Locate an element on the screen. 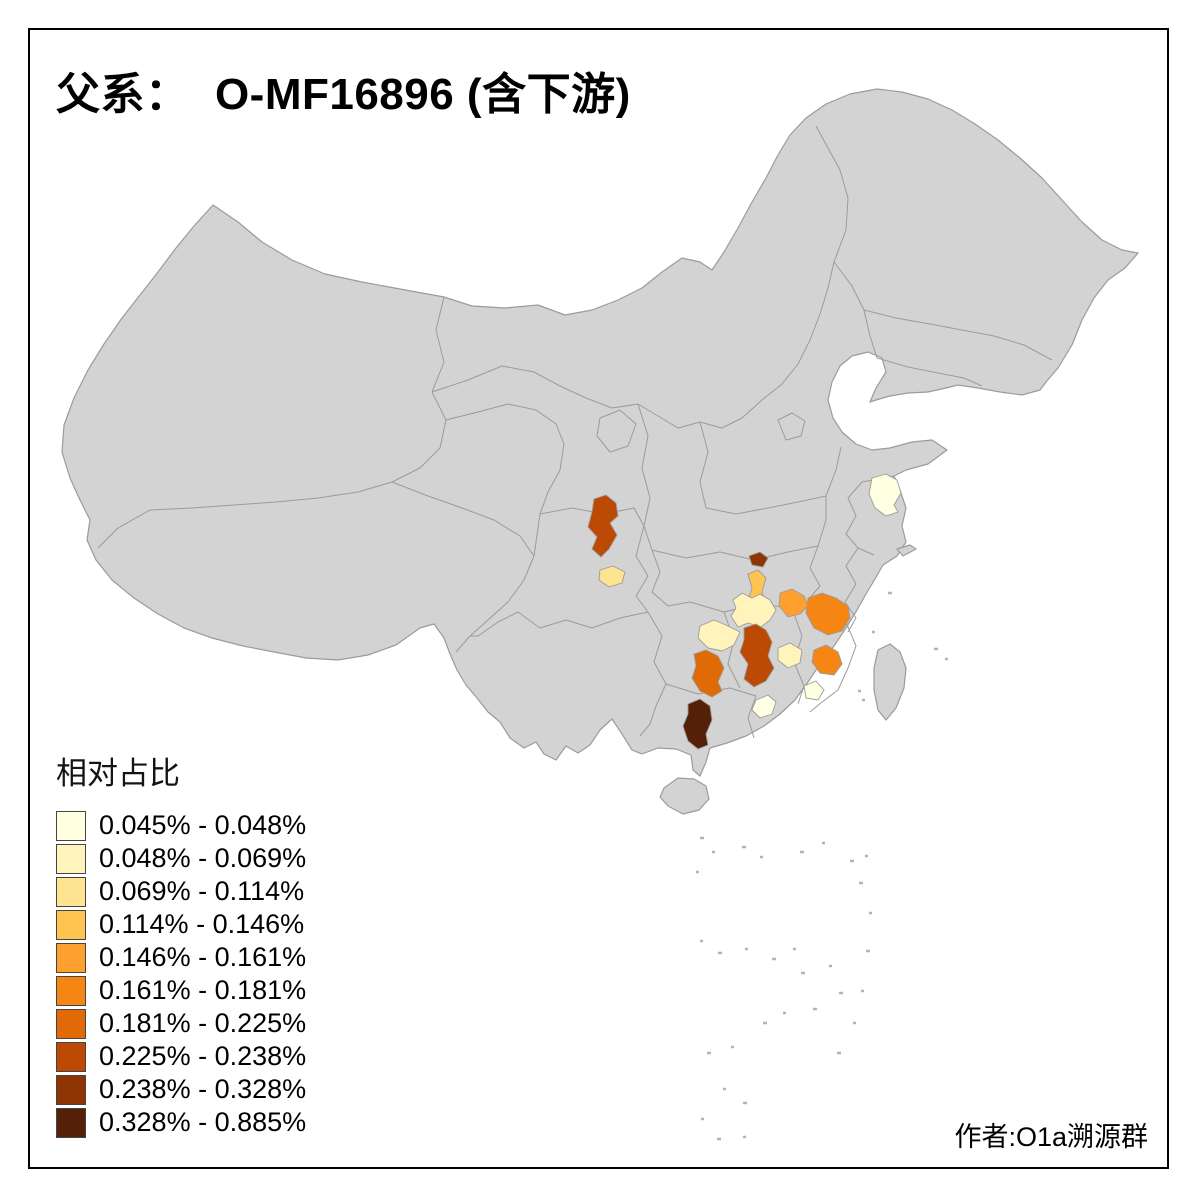  legend-item: 0.161% - 0.181% is located at coordinates (181, 990).